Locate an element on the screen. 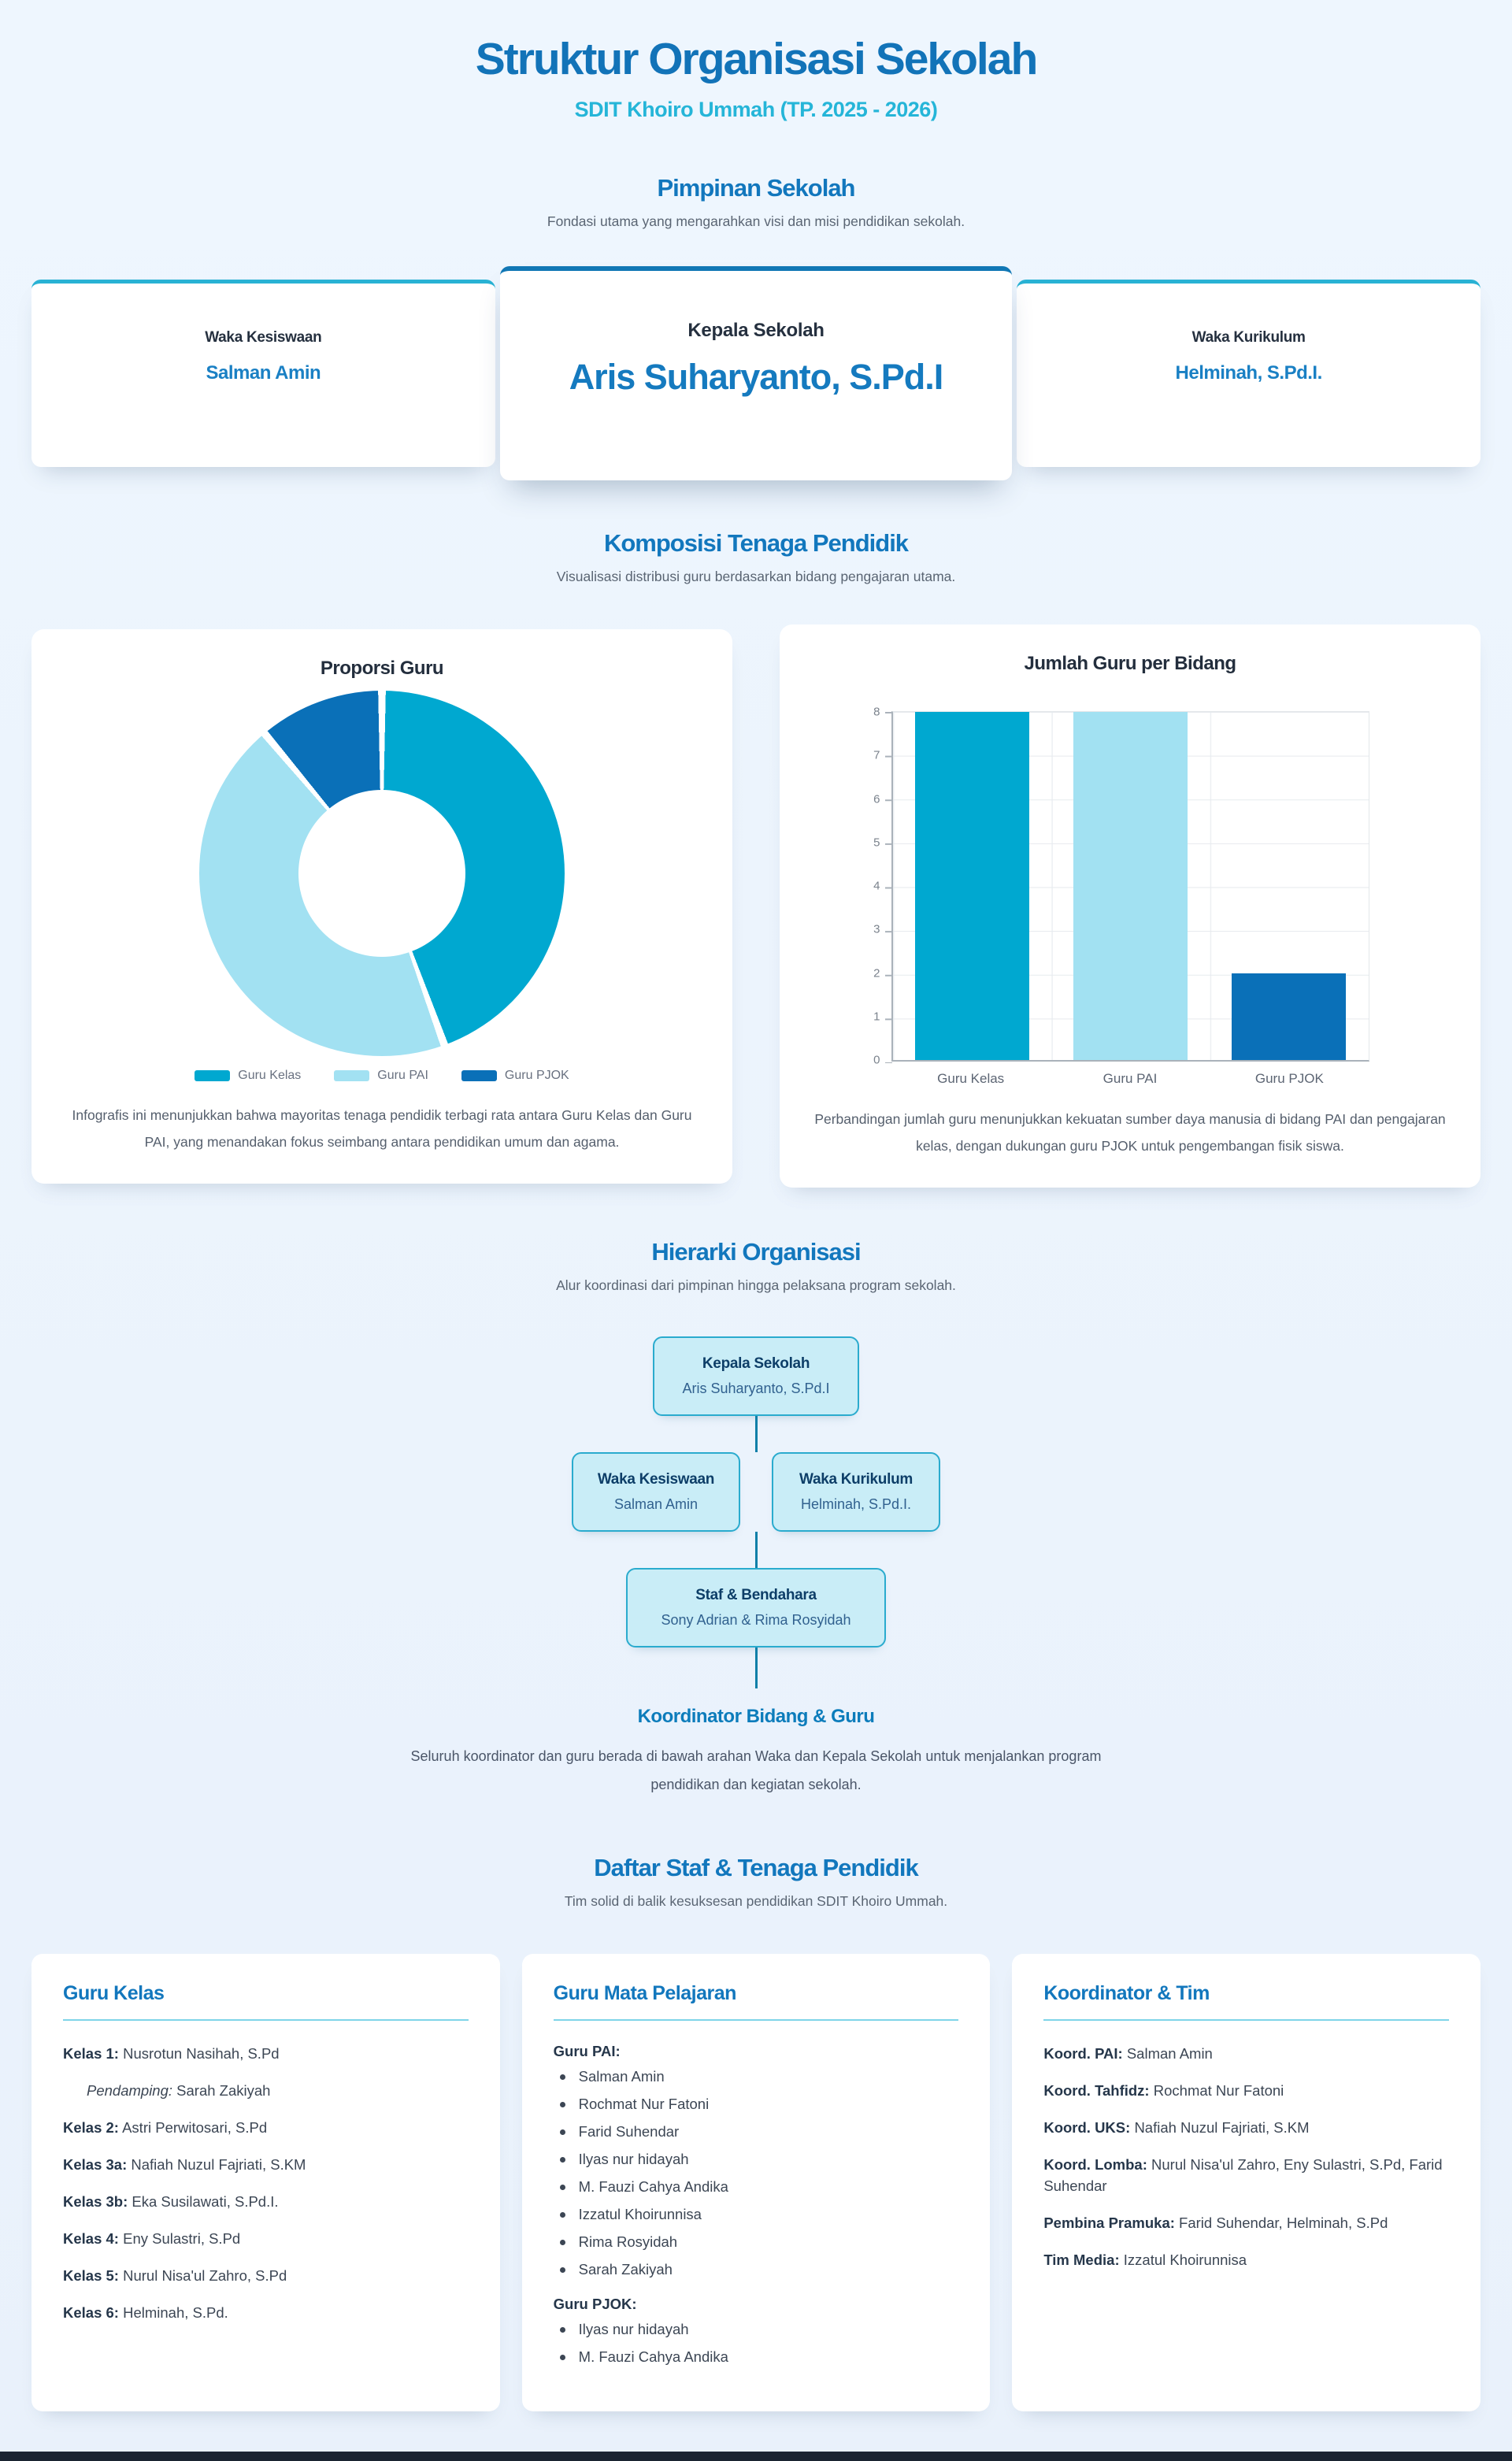 The height and width of the screenshot is (2461, 1512). x-label-guru-pjok: Guru PJOK is located at coordinates (1289, 1078).